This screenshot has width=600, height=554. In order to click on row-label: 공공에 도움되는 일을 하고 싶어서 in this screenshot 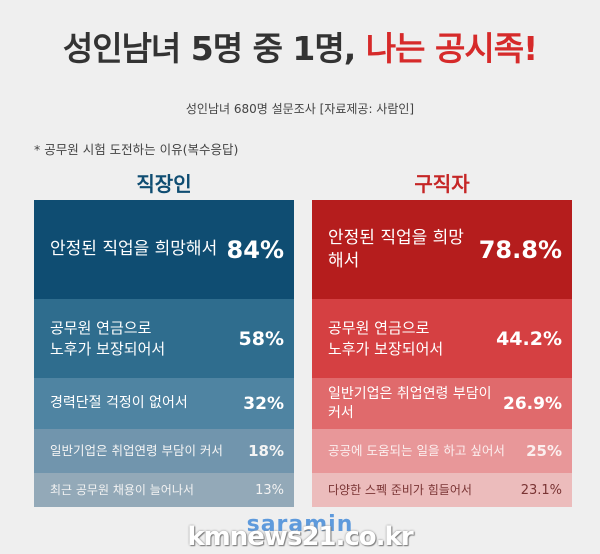, I will do `click(416, 450)`.